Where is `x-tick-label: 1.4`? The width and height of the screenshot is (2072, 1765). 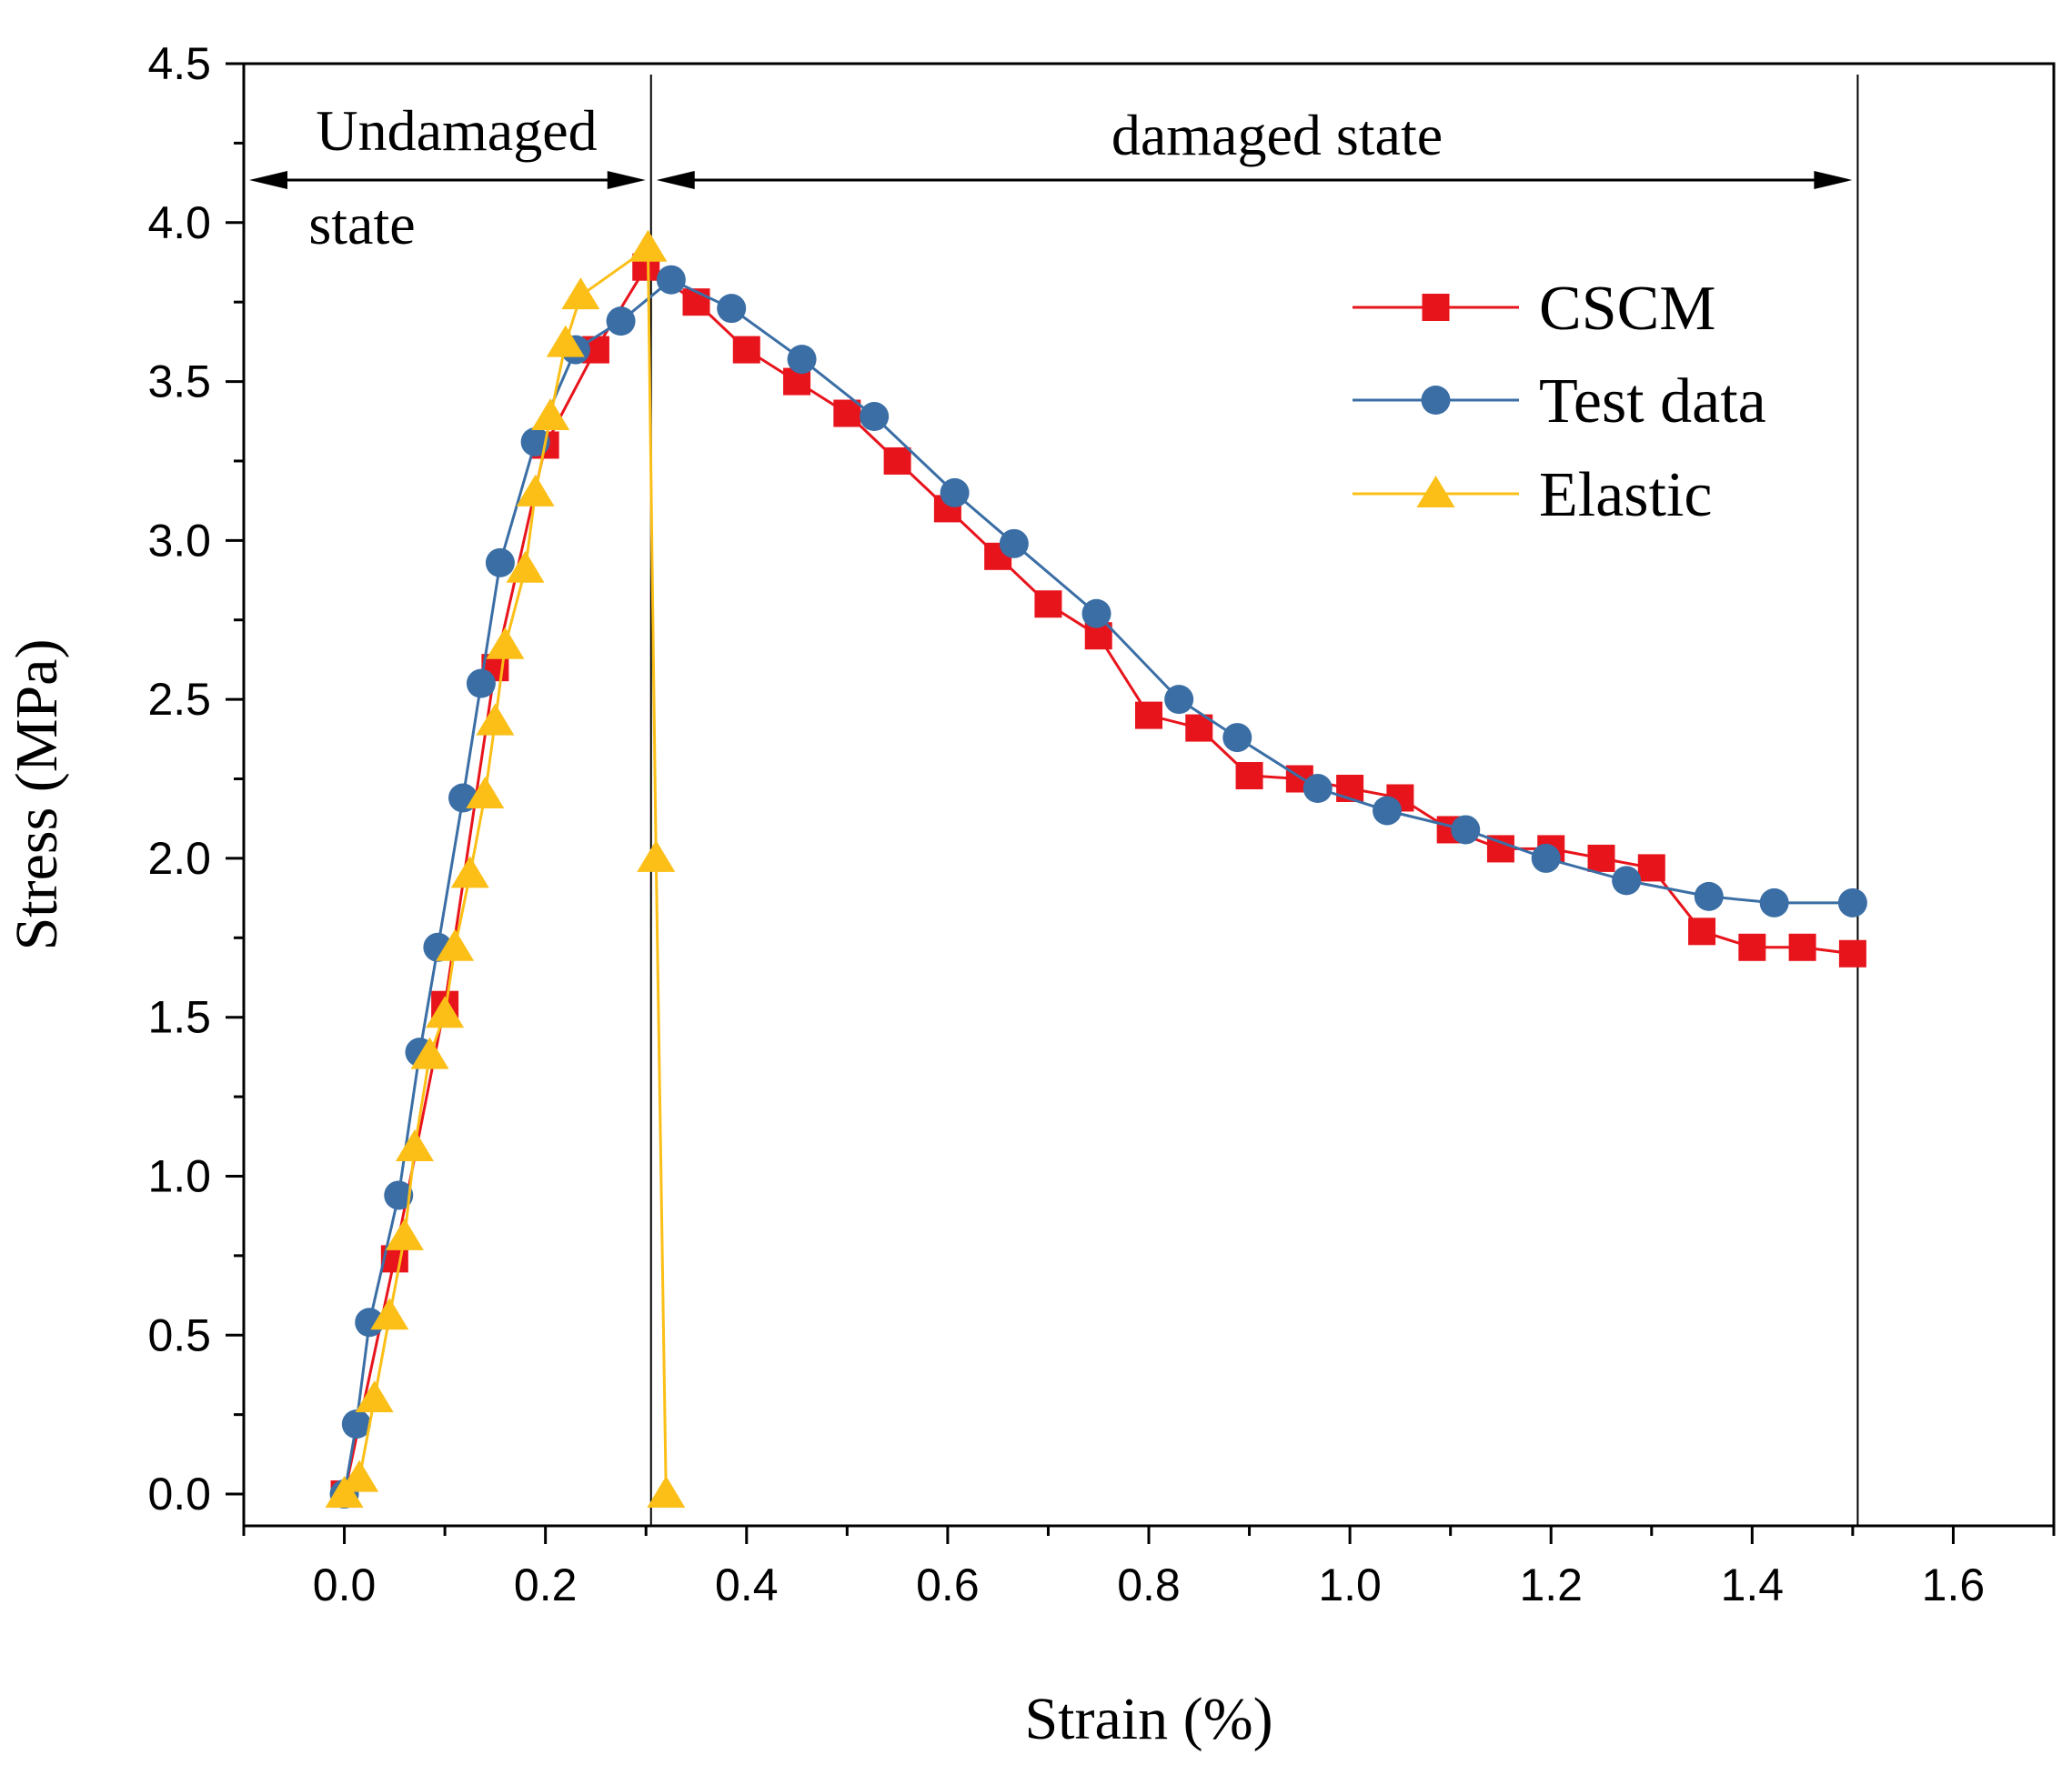 x-tick-label: 1.4 is located at coordinates (1753, 1584).